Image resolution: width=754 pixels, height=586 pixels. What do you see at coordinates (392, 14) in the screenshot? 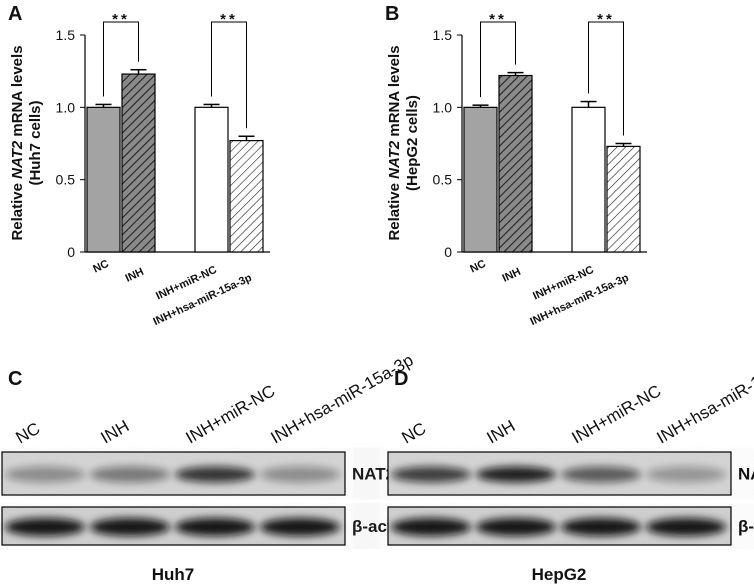
I see `panel-label: B` at bounding box center [392, 14].